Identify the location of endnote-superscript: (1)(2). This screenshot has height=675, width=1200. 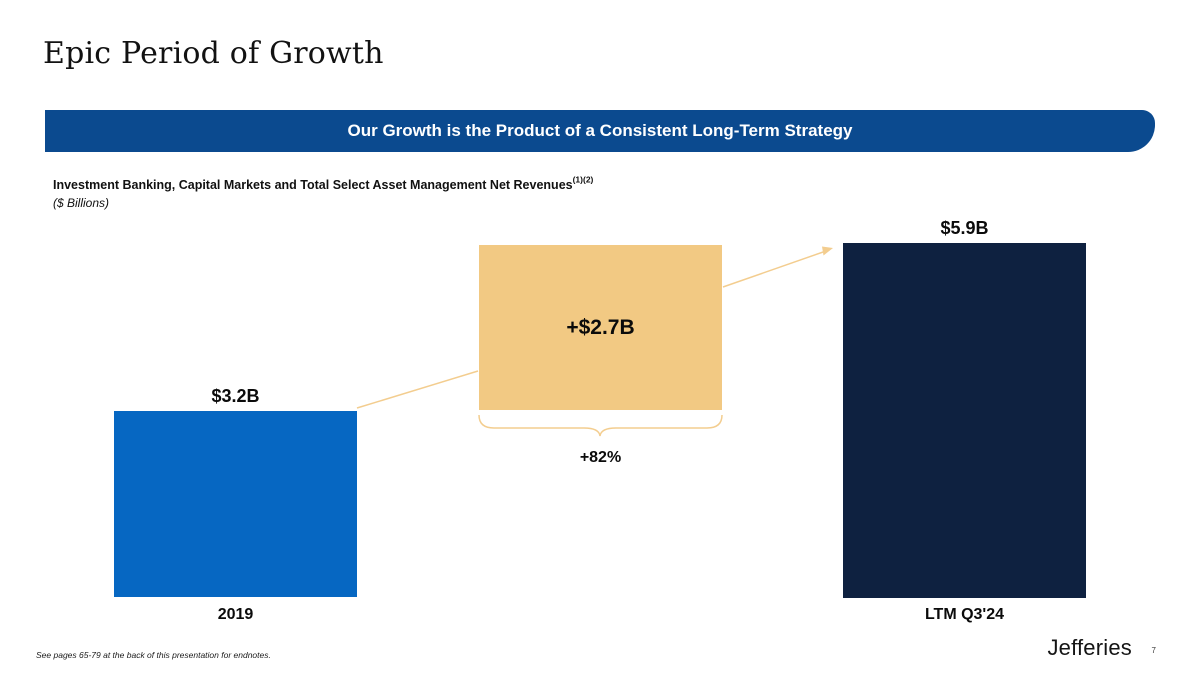
(583, 179).